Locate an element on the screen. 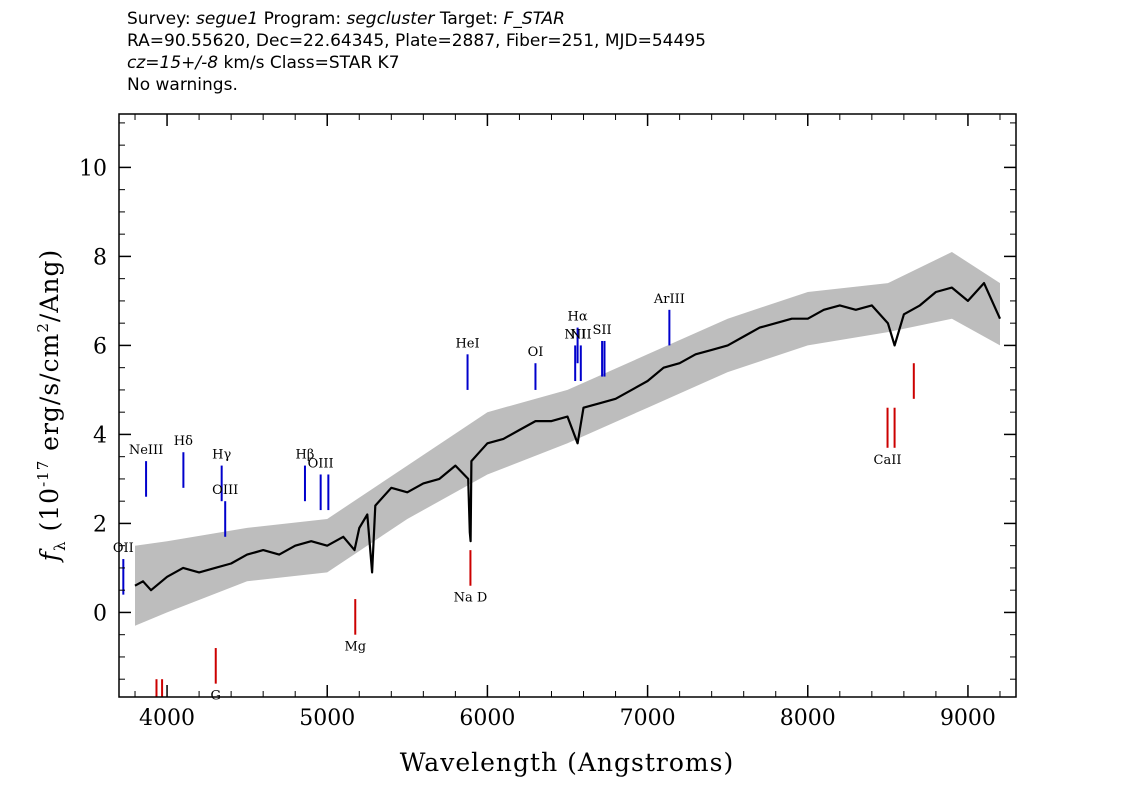  emission-line-label: Hγ is located at coordinates (221, 455).